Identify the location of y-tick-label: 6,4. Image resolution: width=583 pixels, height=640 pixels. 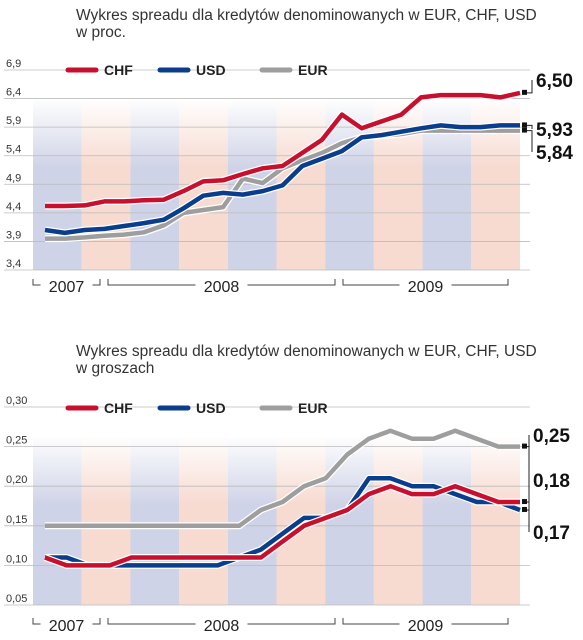
(13, 93).